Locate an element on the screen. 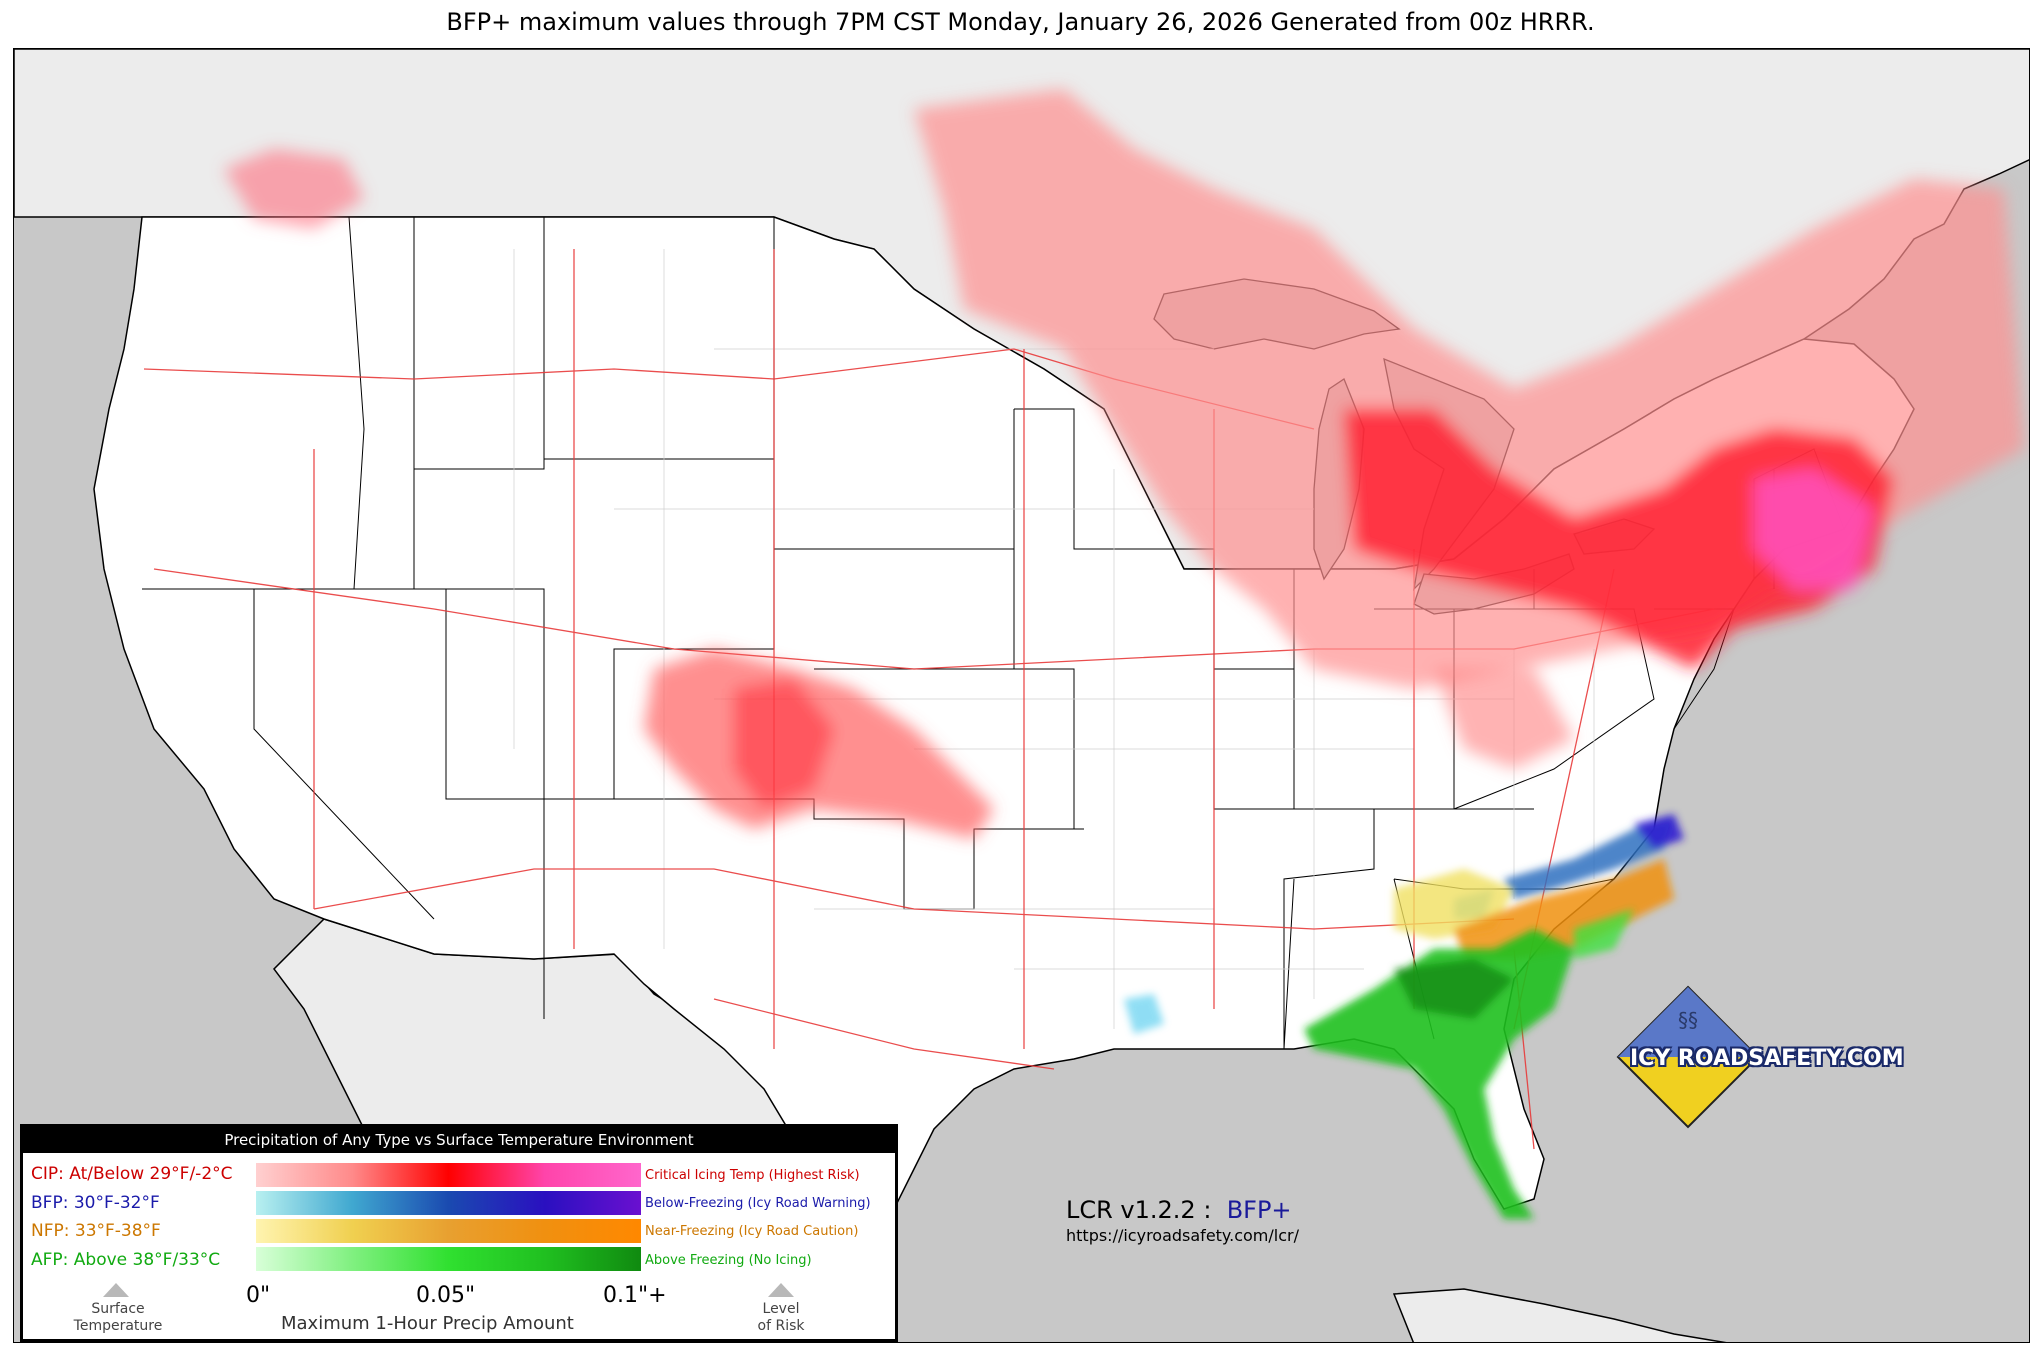 The image size is (2041, 1359). legend-bar-nfp is located at coordinates (448, 1231).